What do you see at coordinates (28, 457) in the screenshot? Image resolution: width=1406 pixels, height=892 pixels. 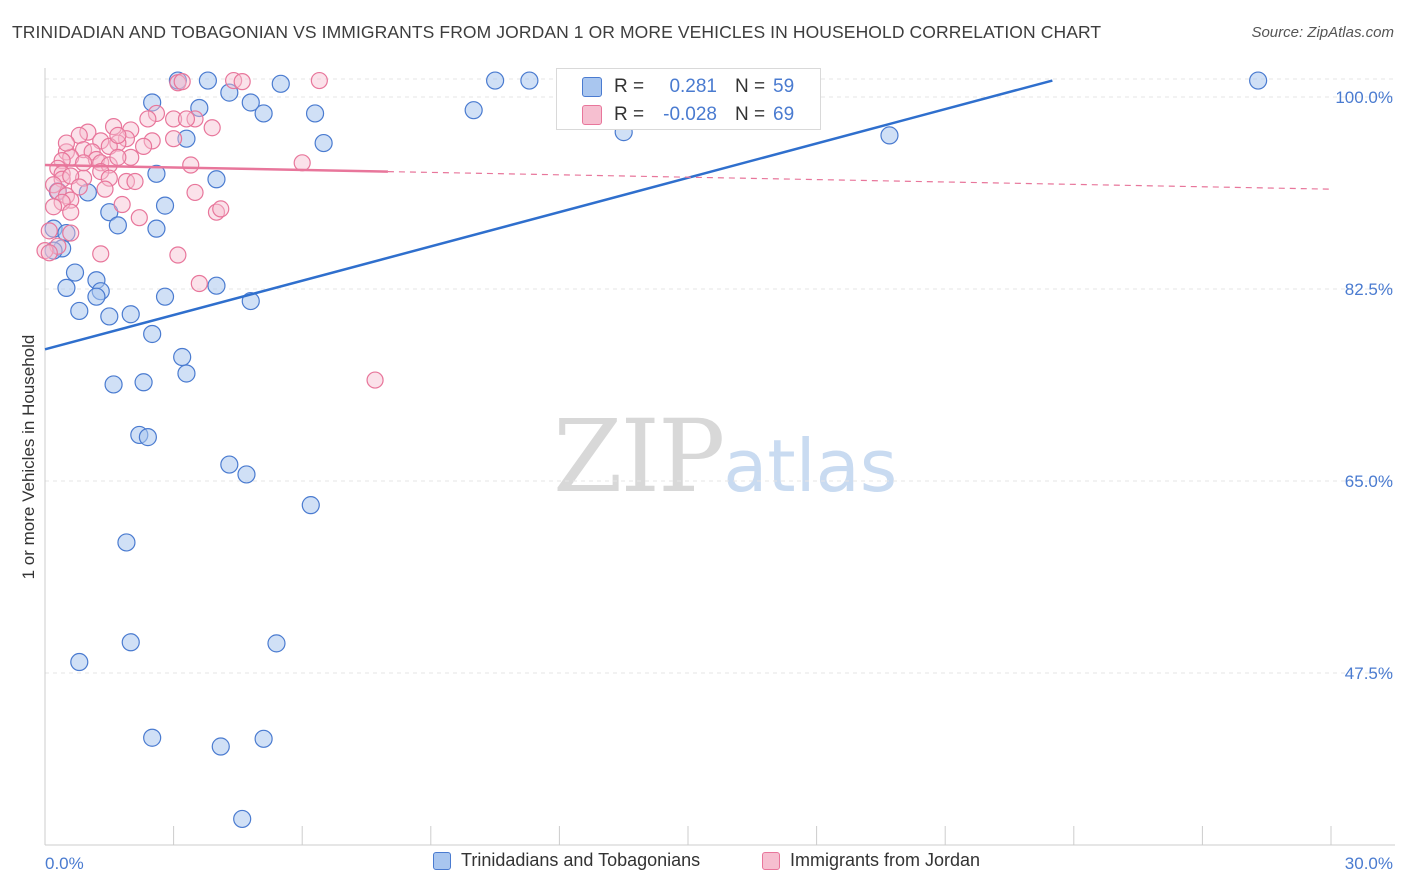 I see `y-axis-label: 1 or more Vehicles in Household` at bounding box center [28, 457].